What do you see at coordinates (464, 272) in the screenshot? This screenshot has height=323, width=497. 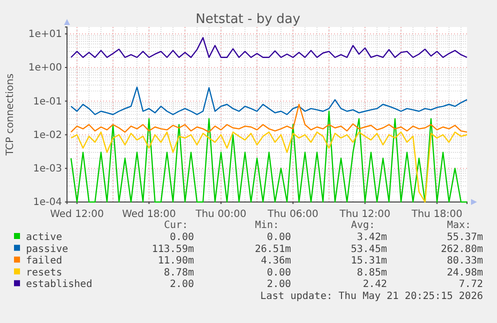 I see `text: 24.98m` at bounding box center [464, 272].